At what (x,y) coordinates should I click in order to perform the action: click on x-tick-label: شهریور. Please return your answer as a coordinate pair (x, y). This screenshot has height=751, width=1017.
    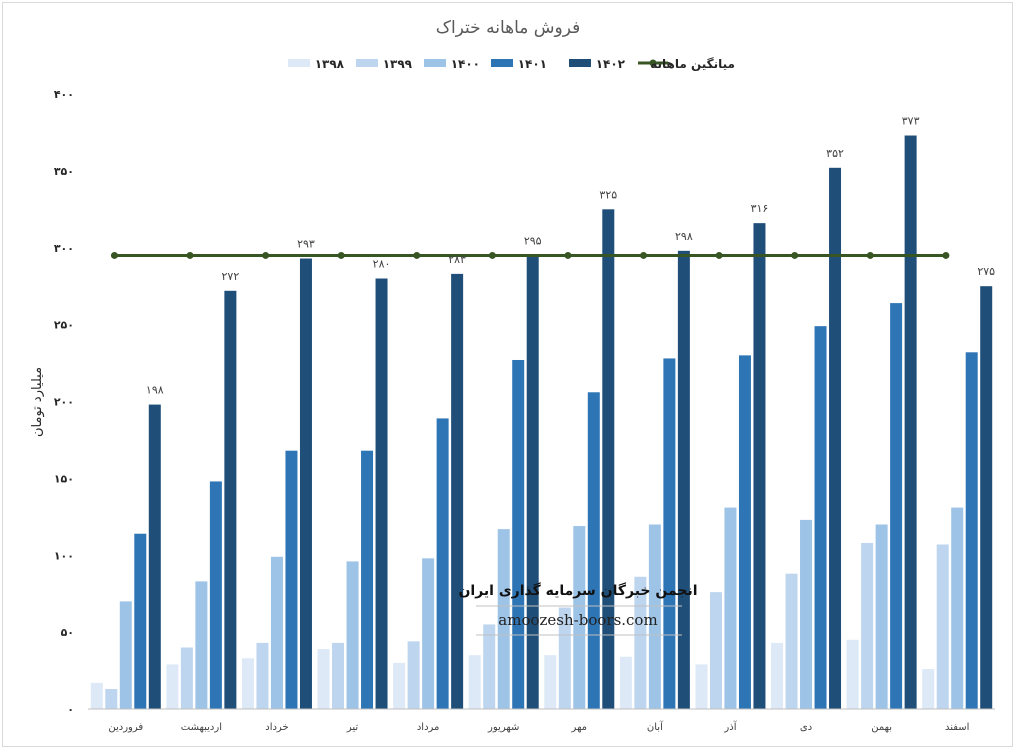
    Looking at the image, I should click on (503, 727).